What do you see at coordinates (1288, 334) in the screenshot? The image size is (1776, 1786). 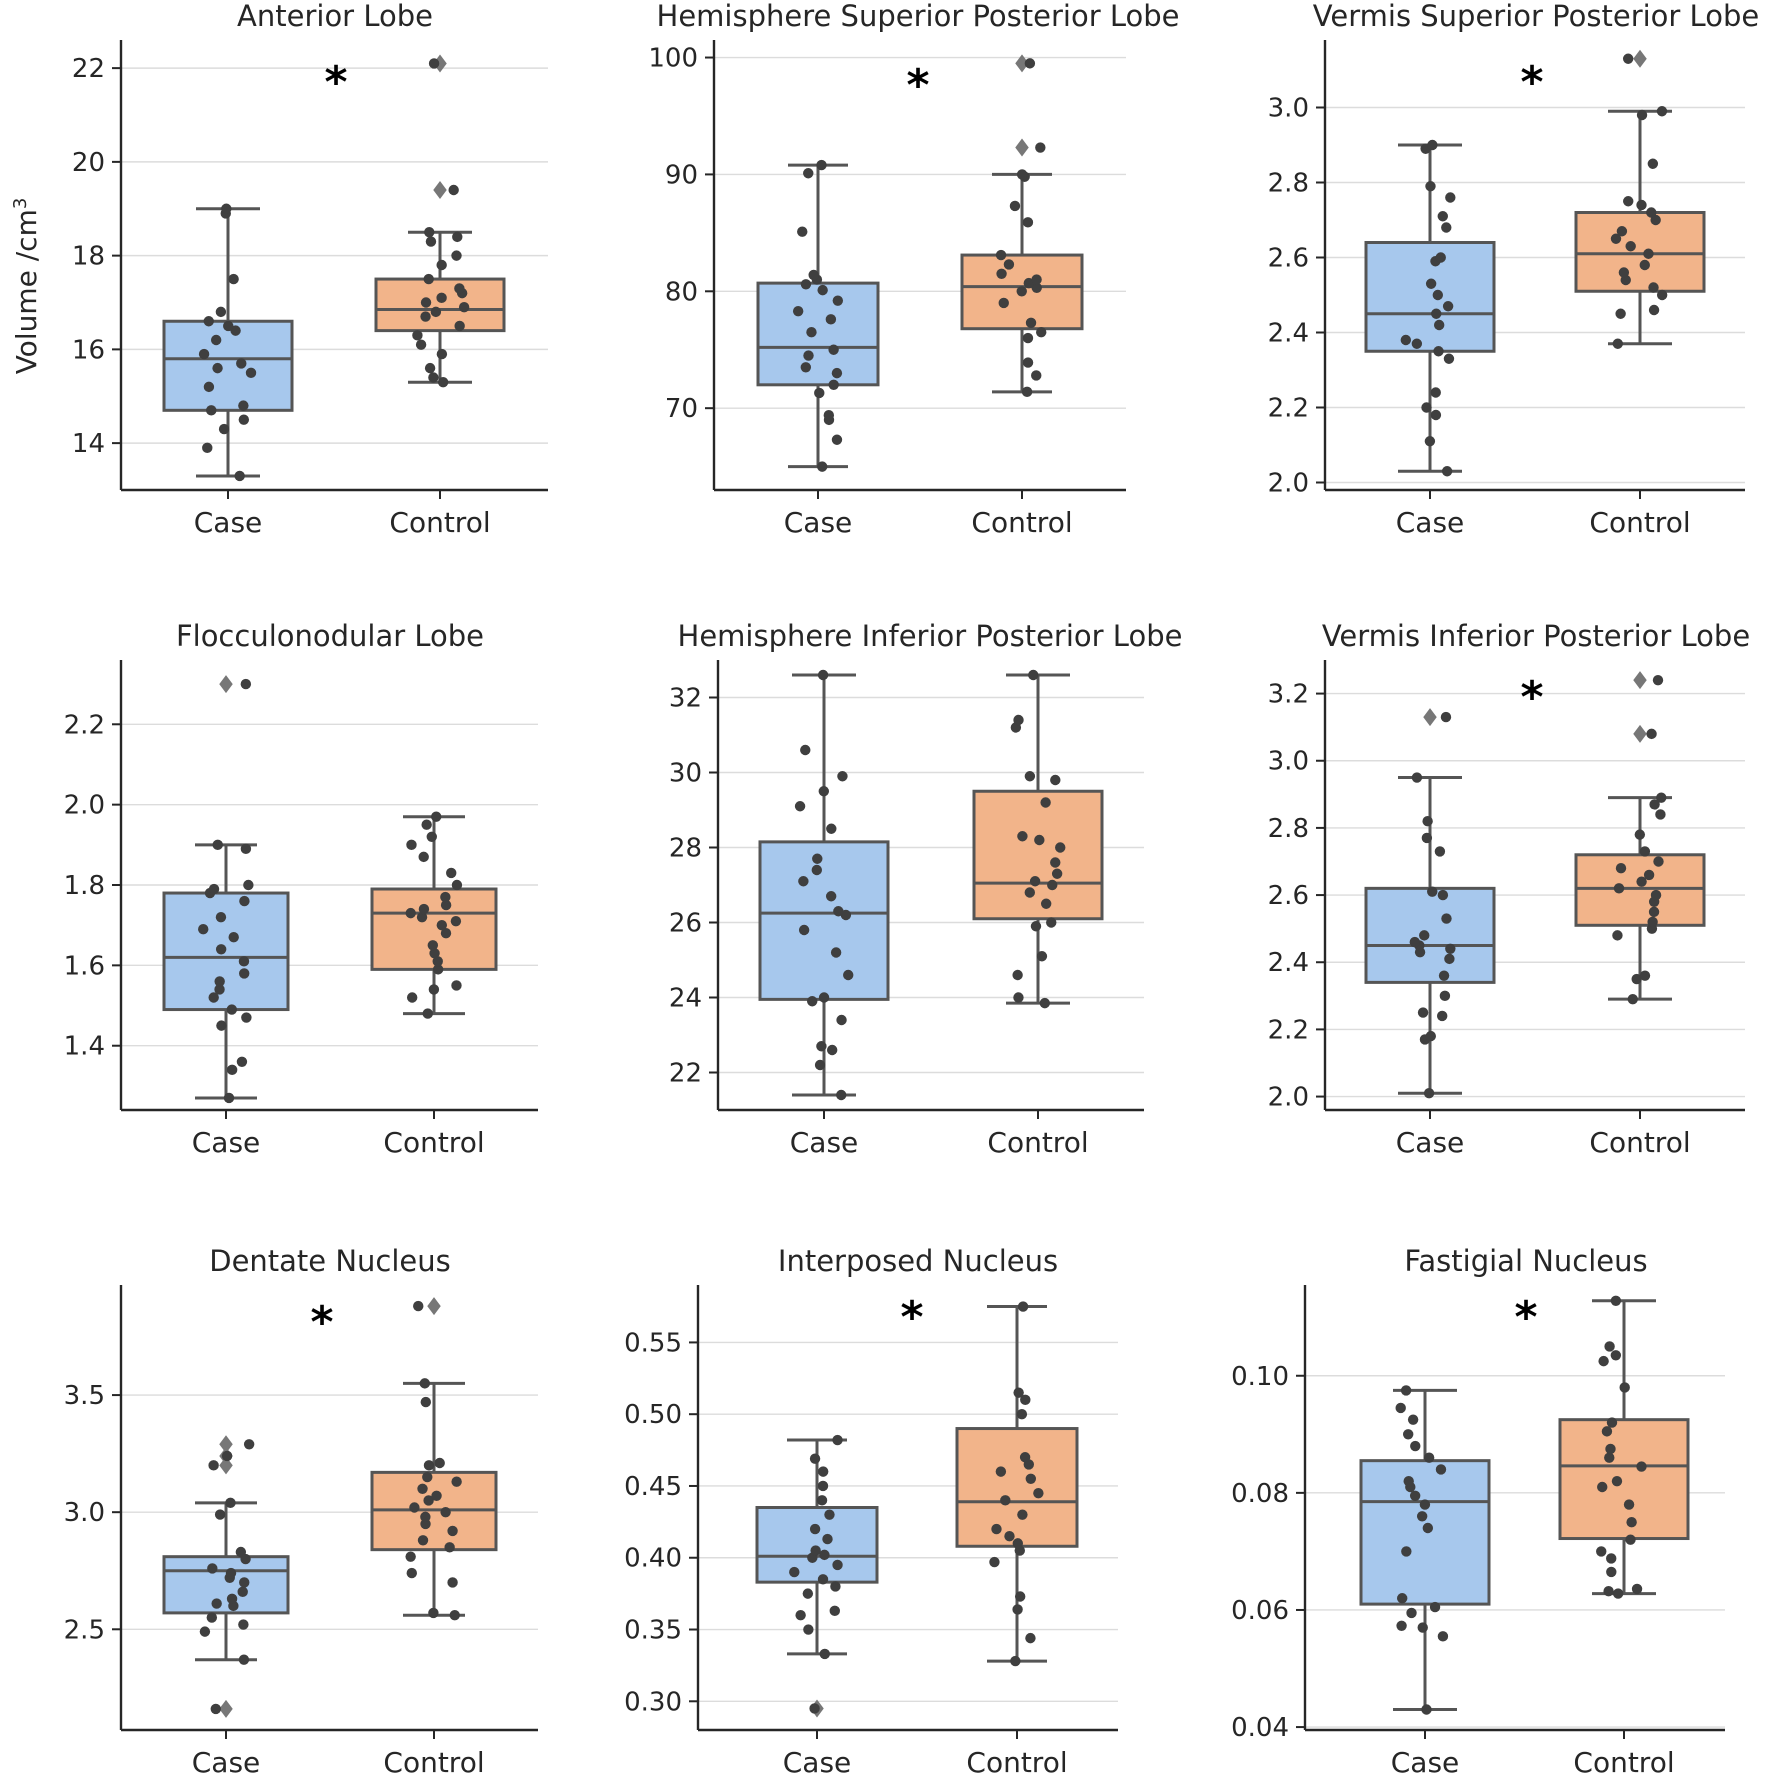 I see `y-tick-label: 2.4` at bounding box center [1288, 334].